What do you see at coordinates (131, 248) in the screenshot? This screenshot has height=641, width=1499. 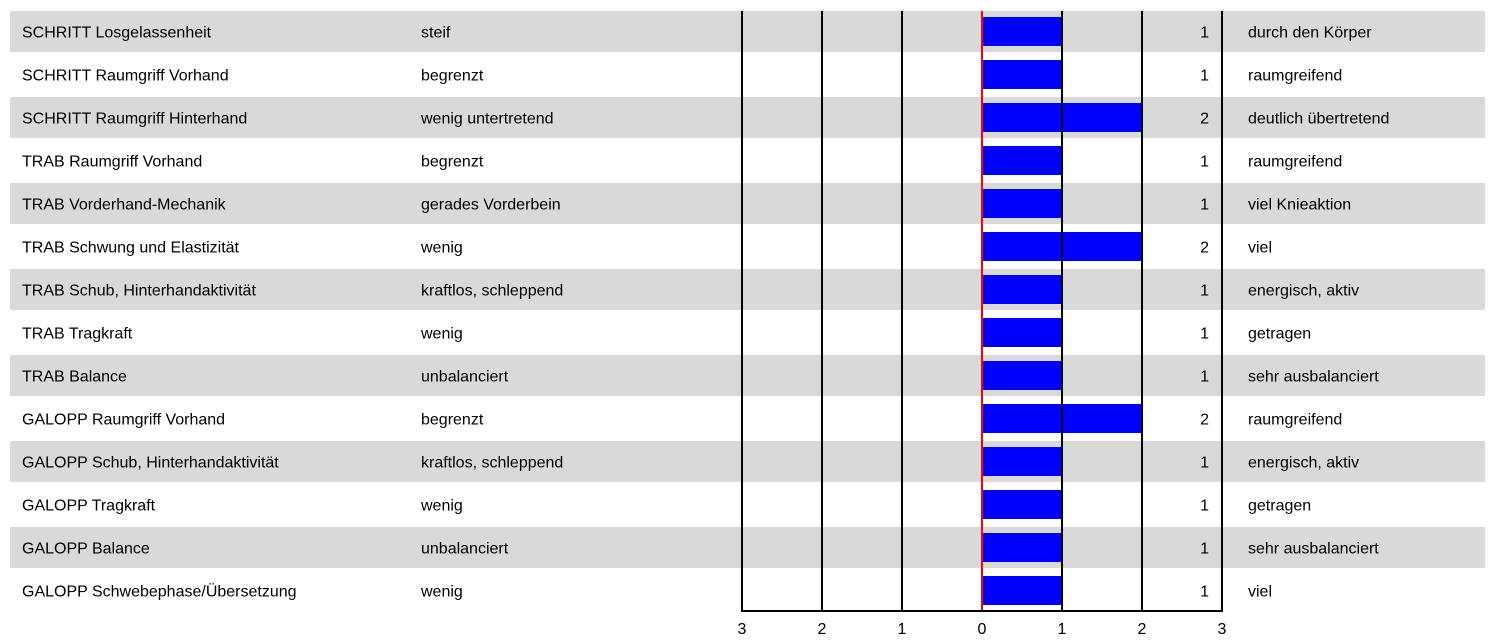 I see `row-label: TRAB Schwung und Elastizität` at bounding box center [131, 248].